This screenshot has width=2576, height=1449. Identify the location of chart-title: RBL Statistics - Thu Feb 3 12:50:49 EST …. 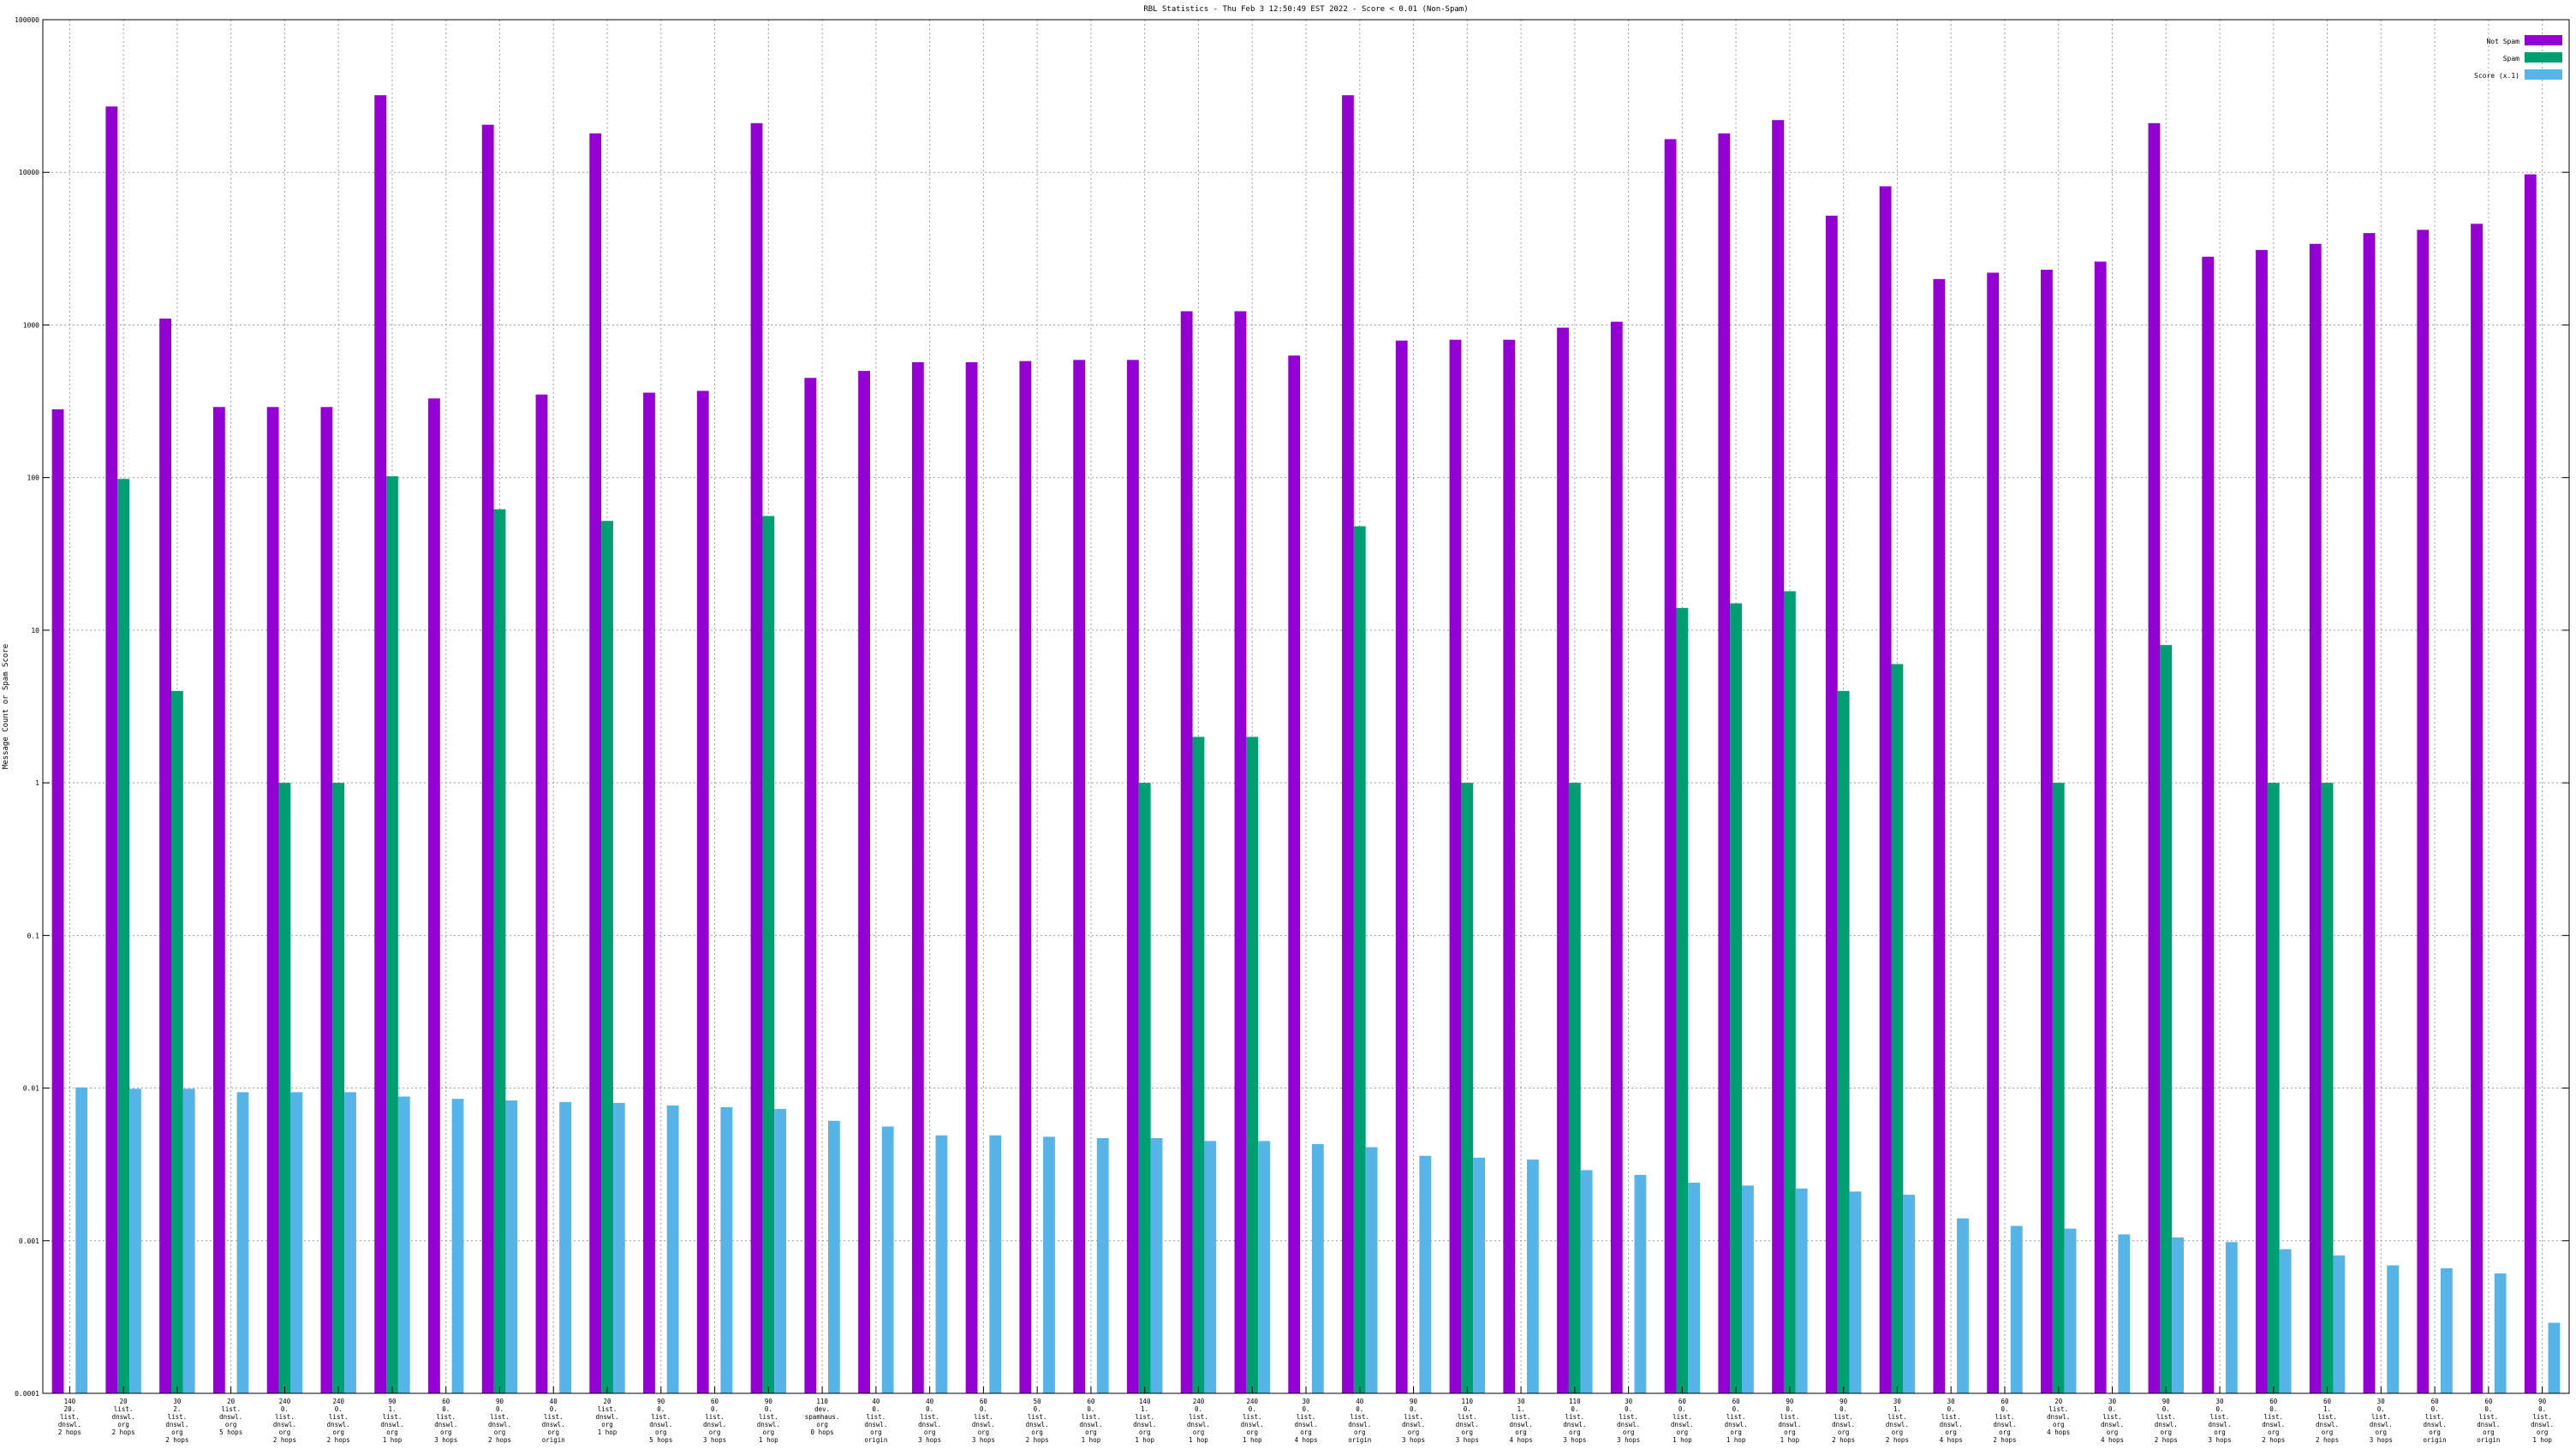
(1306, 9).